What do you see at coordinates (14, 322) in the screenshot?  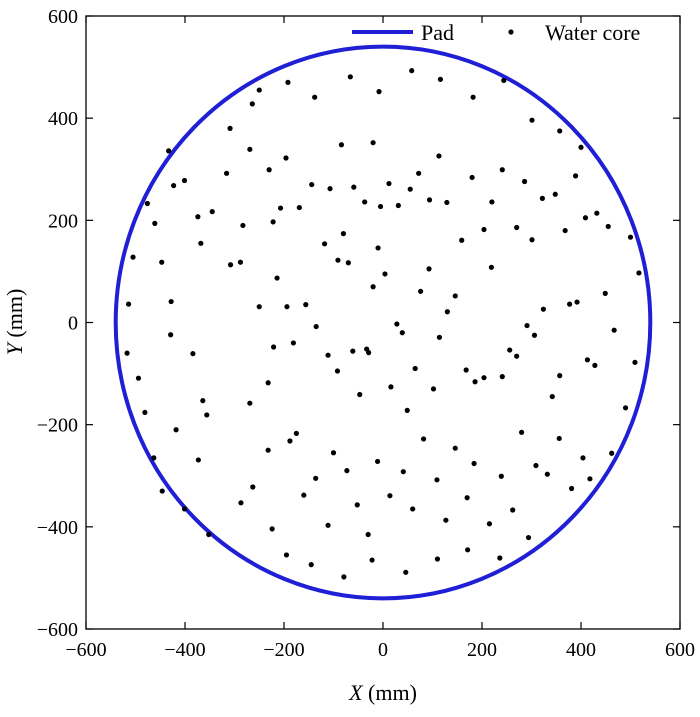 I see `y-axis-label: Y (mm)` at bounding box center [14, 322].